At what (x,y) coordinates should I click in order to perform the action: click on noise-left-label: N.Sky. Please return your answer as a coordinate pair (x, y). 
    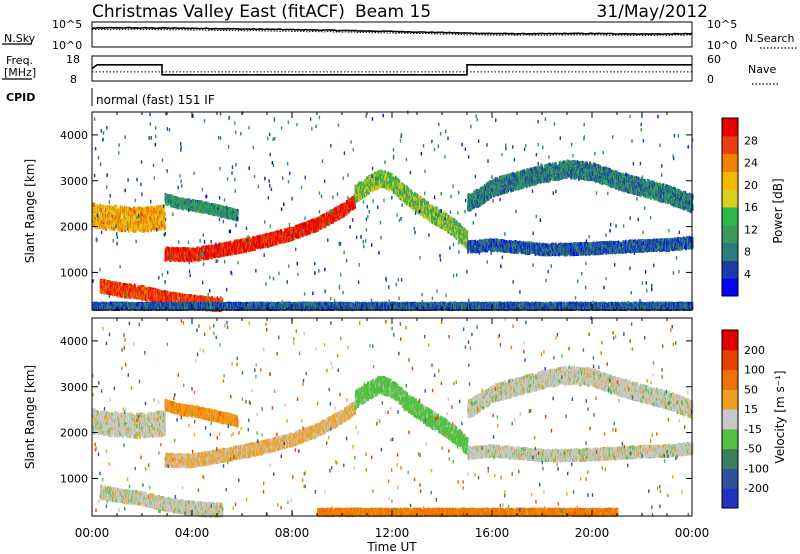
    Looking at the image, I should click on (20, 38).